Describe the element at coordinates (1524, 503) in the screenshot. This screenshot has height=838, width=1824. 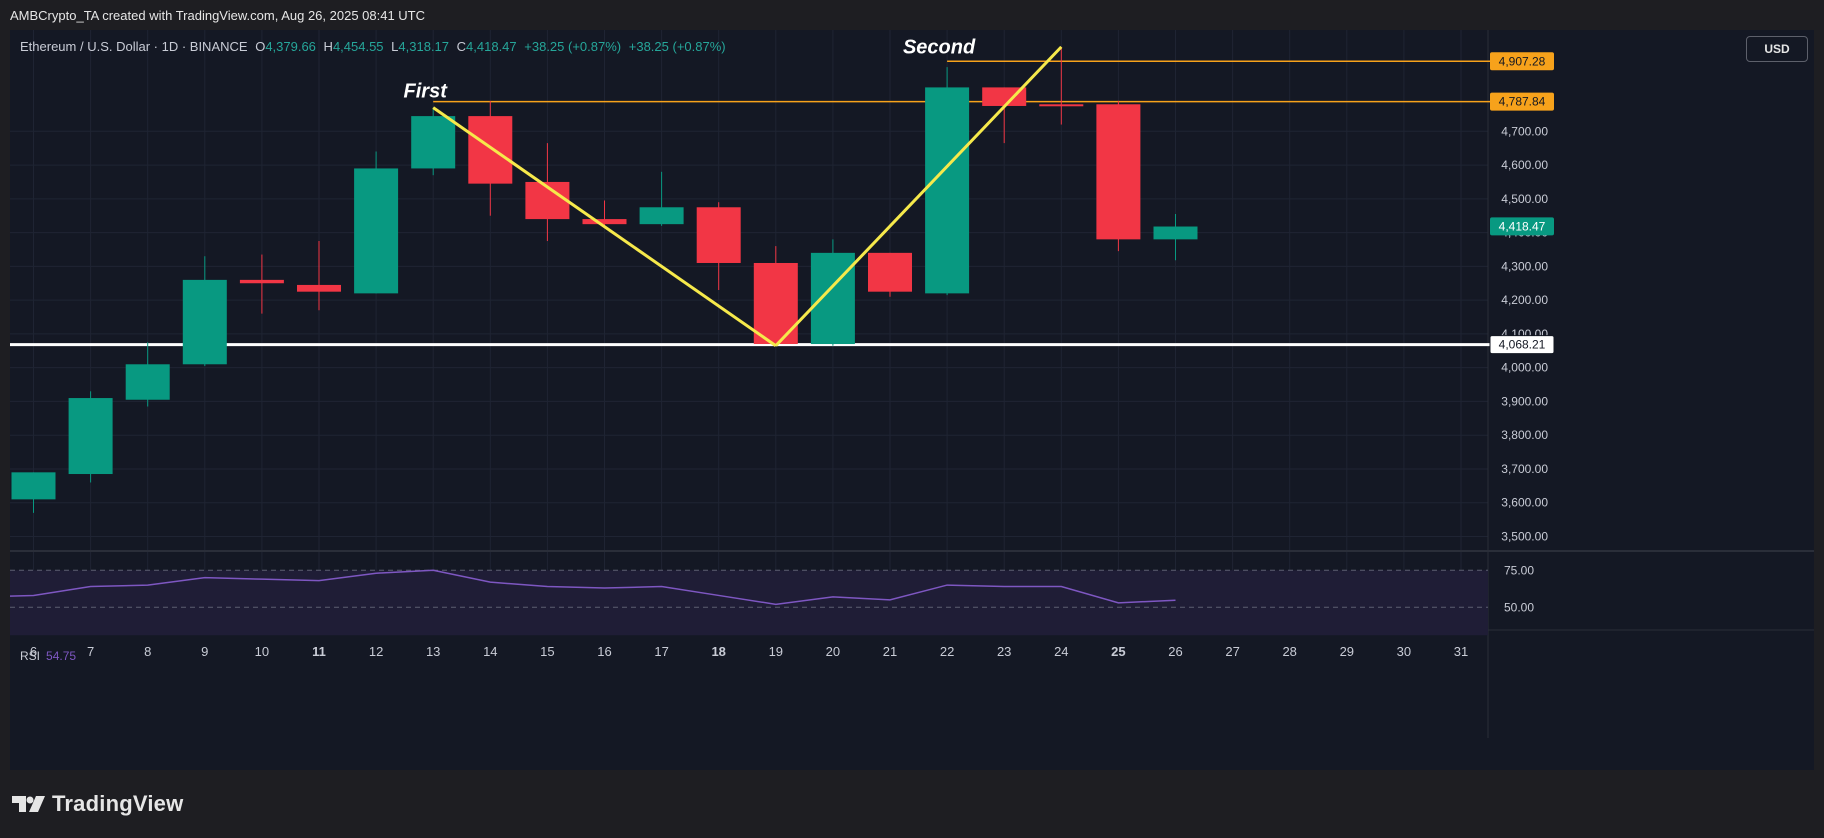
I see `price-tick-label: 3,600.00` at that location.